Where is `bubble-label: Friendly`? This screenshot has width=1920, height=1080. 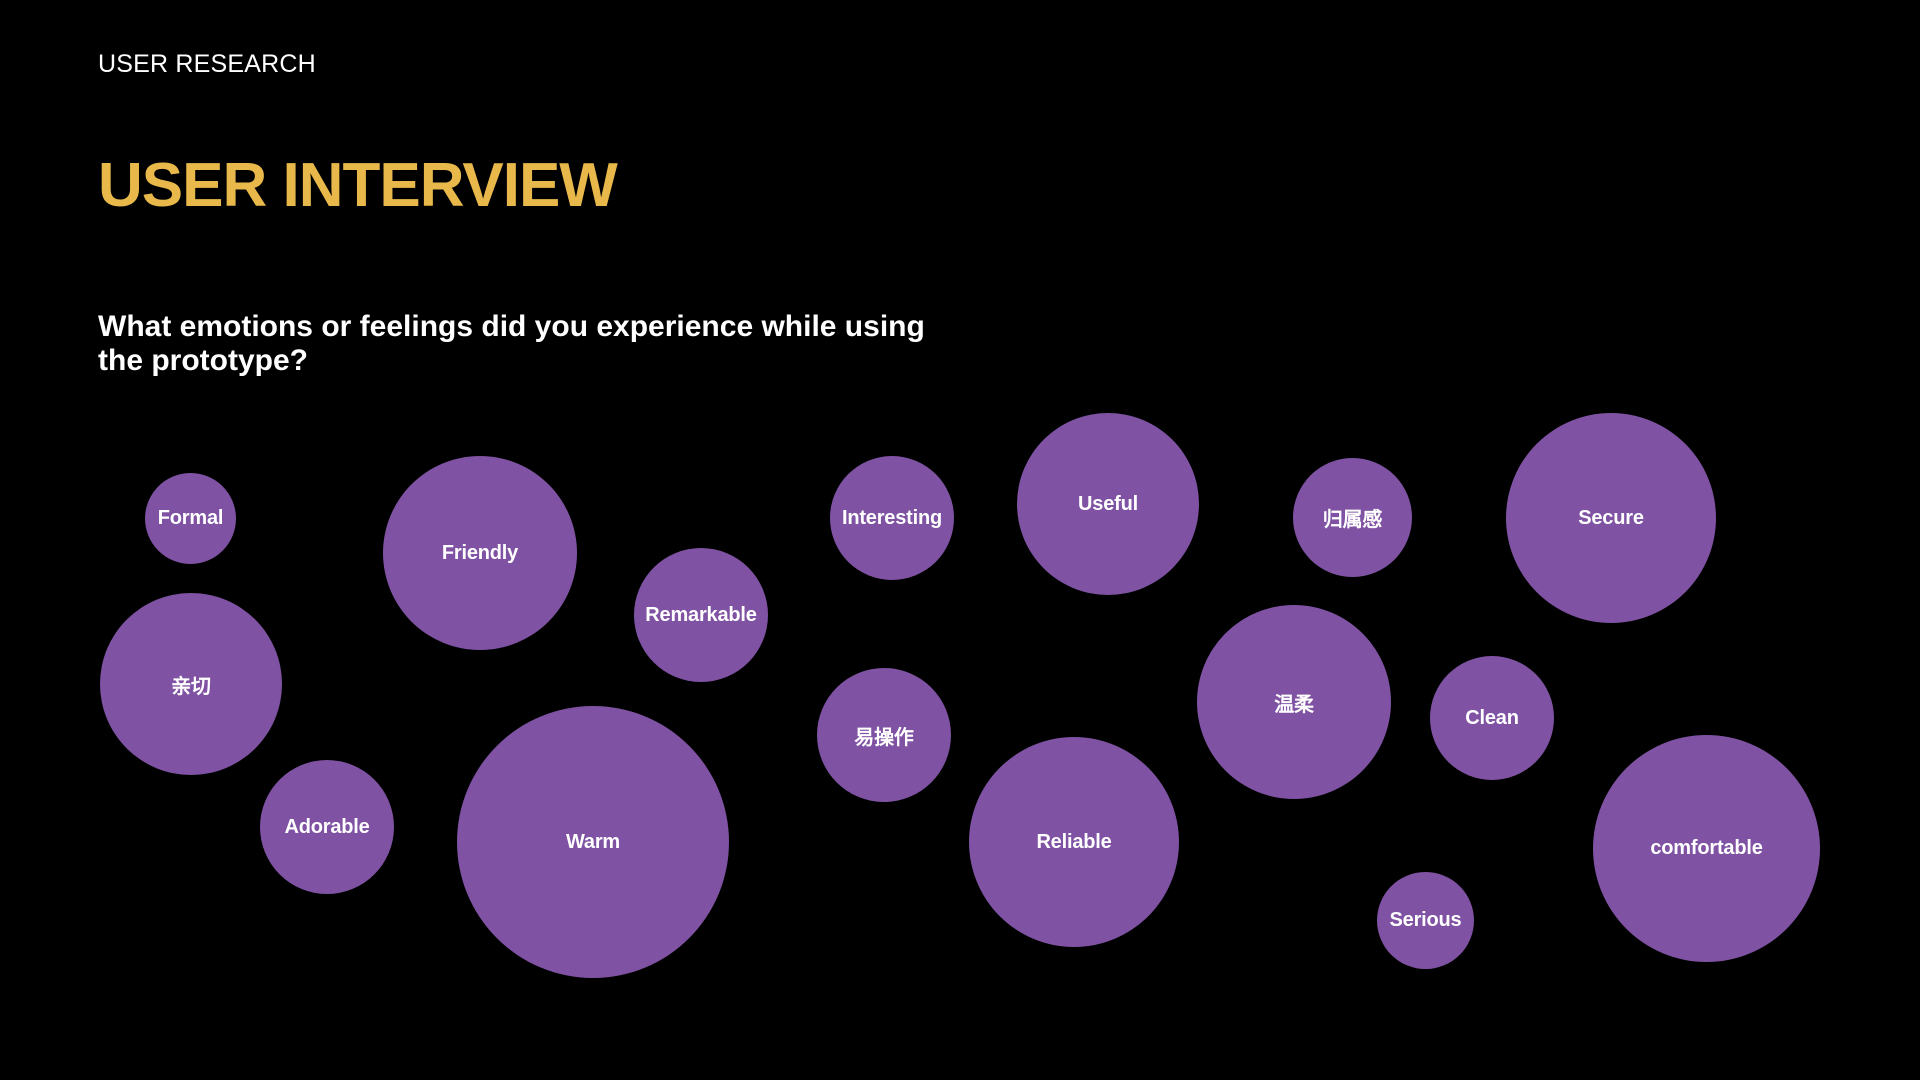 bubble-label: Friendly is located at coordinates (480, 552).